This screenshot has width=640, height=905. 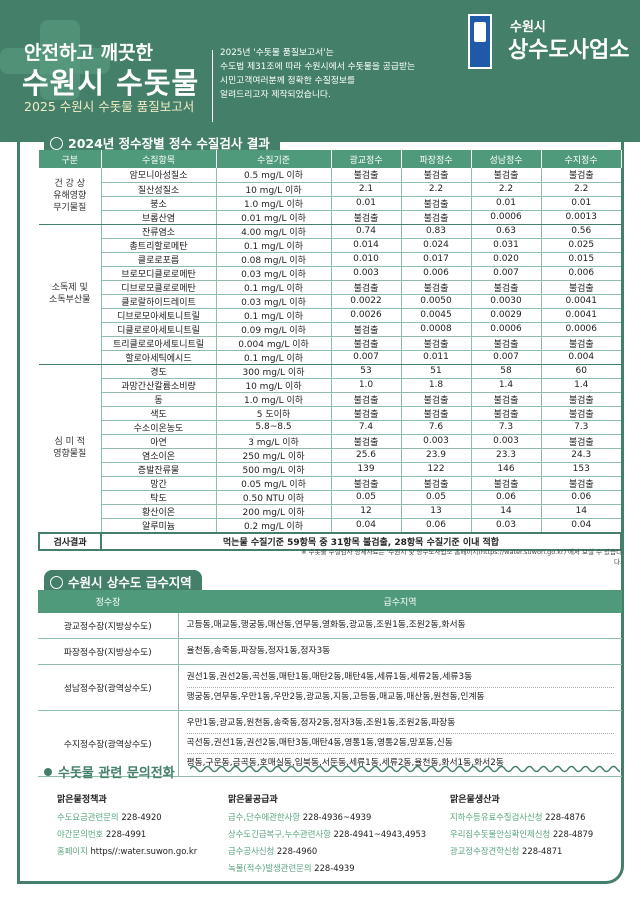 I want to click on item-name: 수소이온농도, so click(x=159, y=427).